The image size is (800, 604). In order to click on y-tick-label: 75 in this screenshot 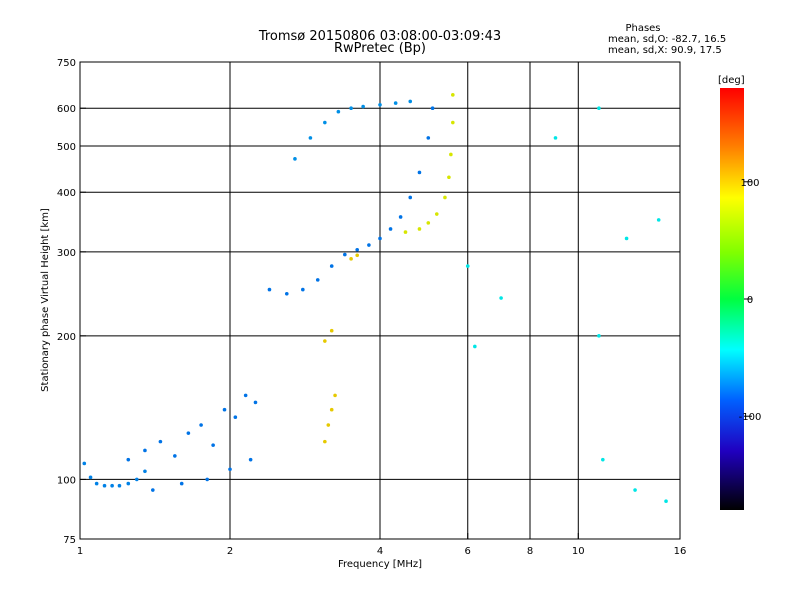, I will do `click(69, 540)`.